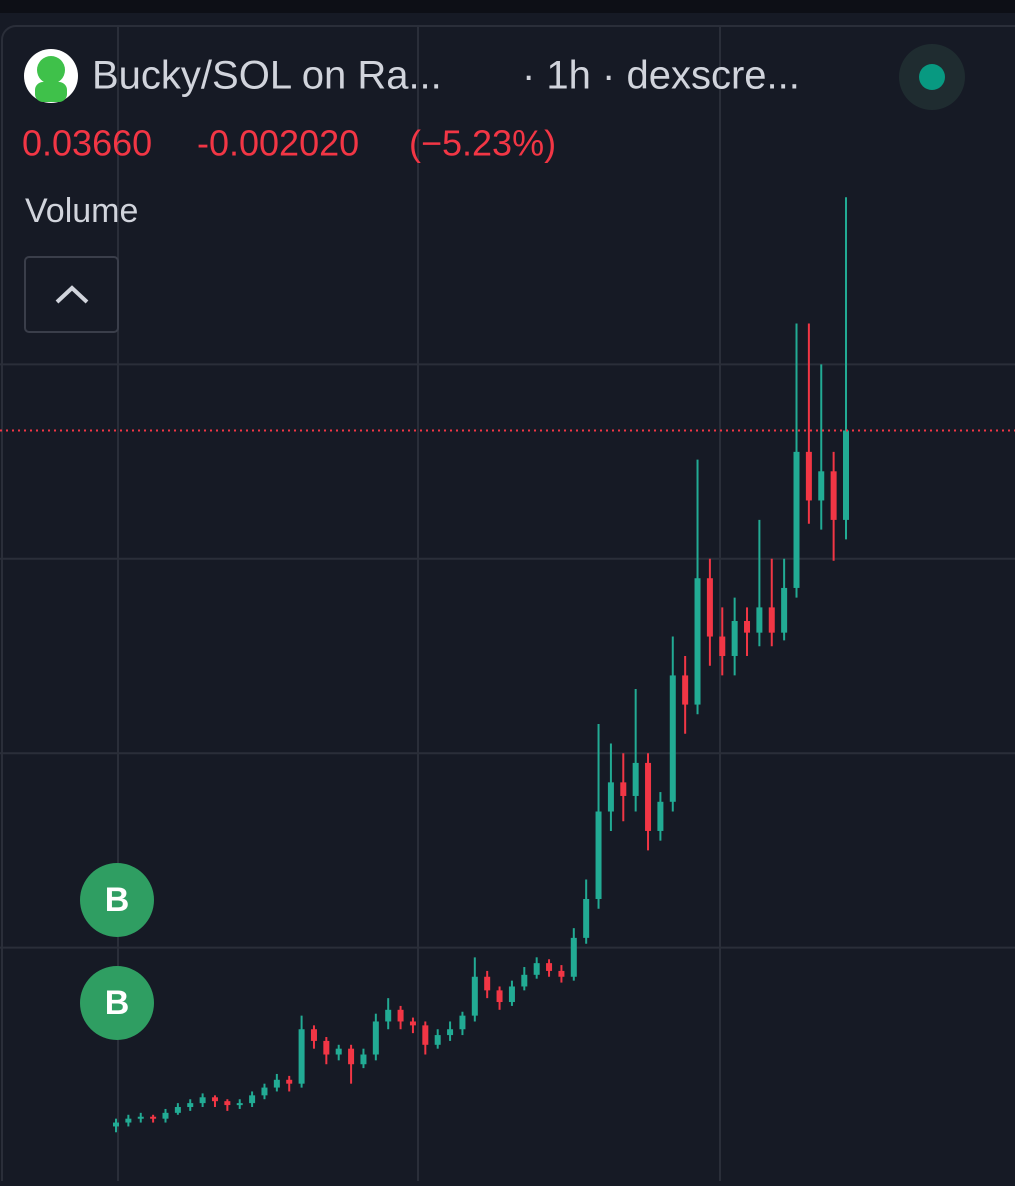  What do you see at coordinates (87, 143) in the screenshot?
I see `last-price: 0.03660` at bounding box center [87, 143].